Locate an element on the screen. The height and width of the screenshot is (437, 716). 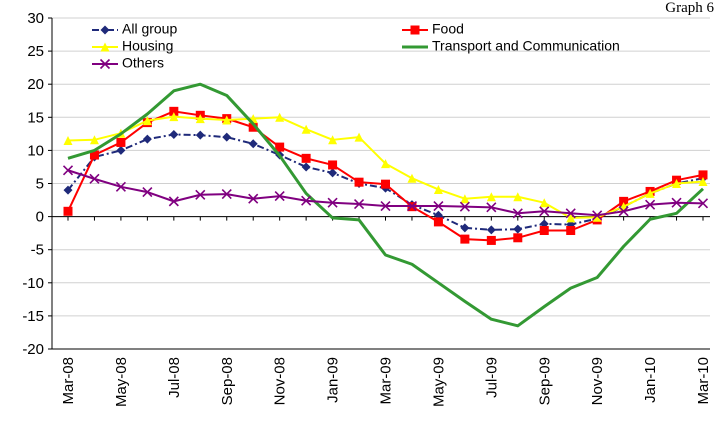
y-tick-label: -20 is located at coordinates (33, 349).